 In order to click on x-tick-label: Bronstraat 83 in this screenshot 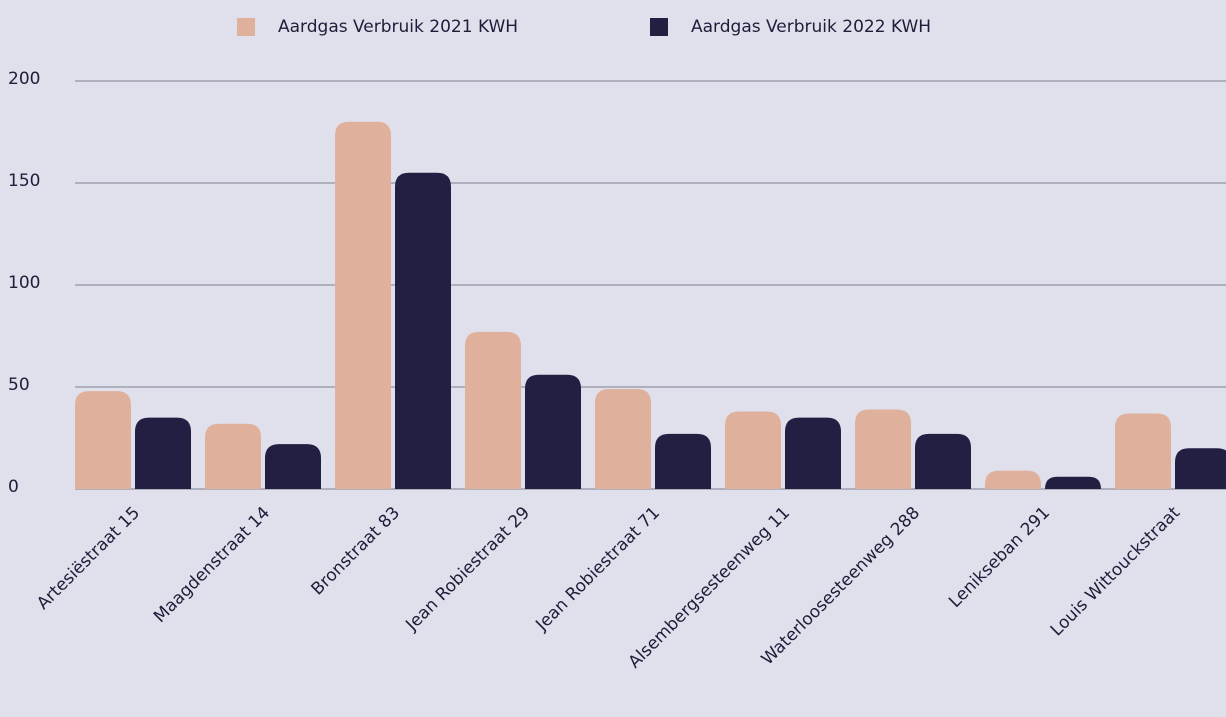, I will do `click(356, 551)`.